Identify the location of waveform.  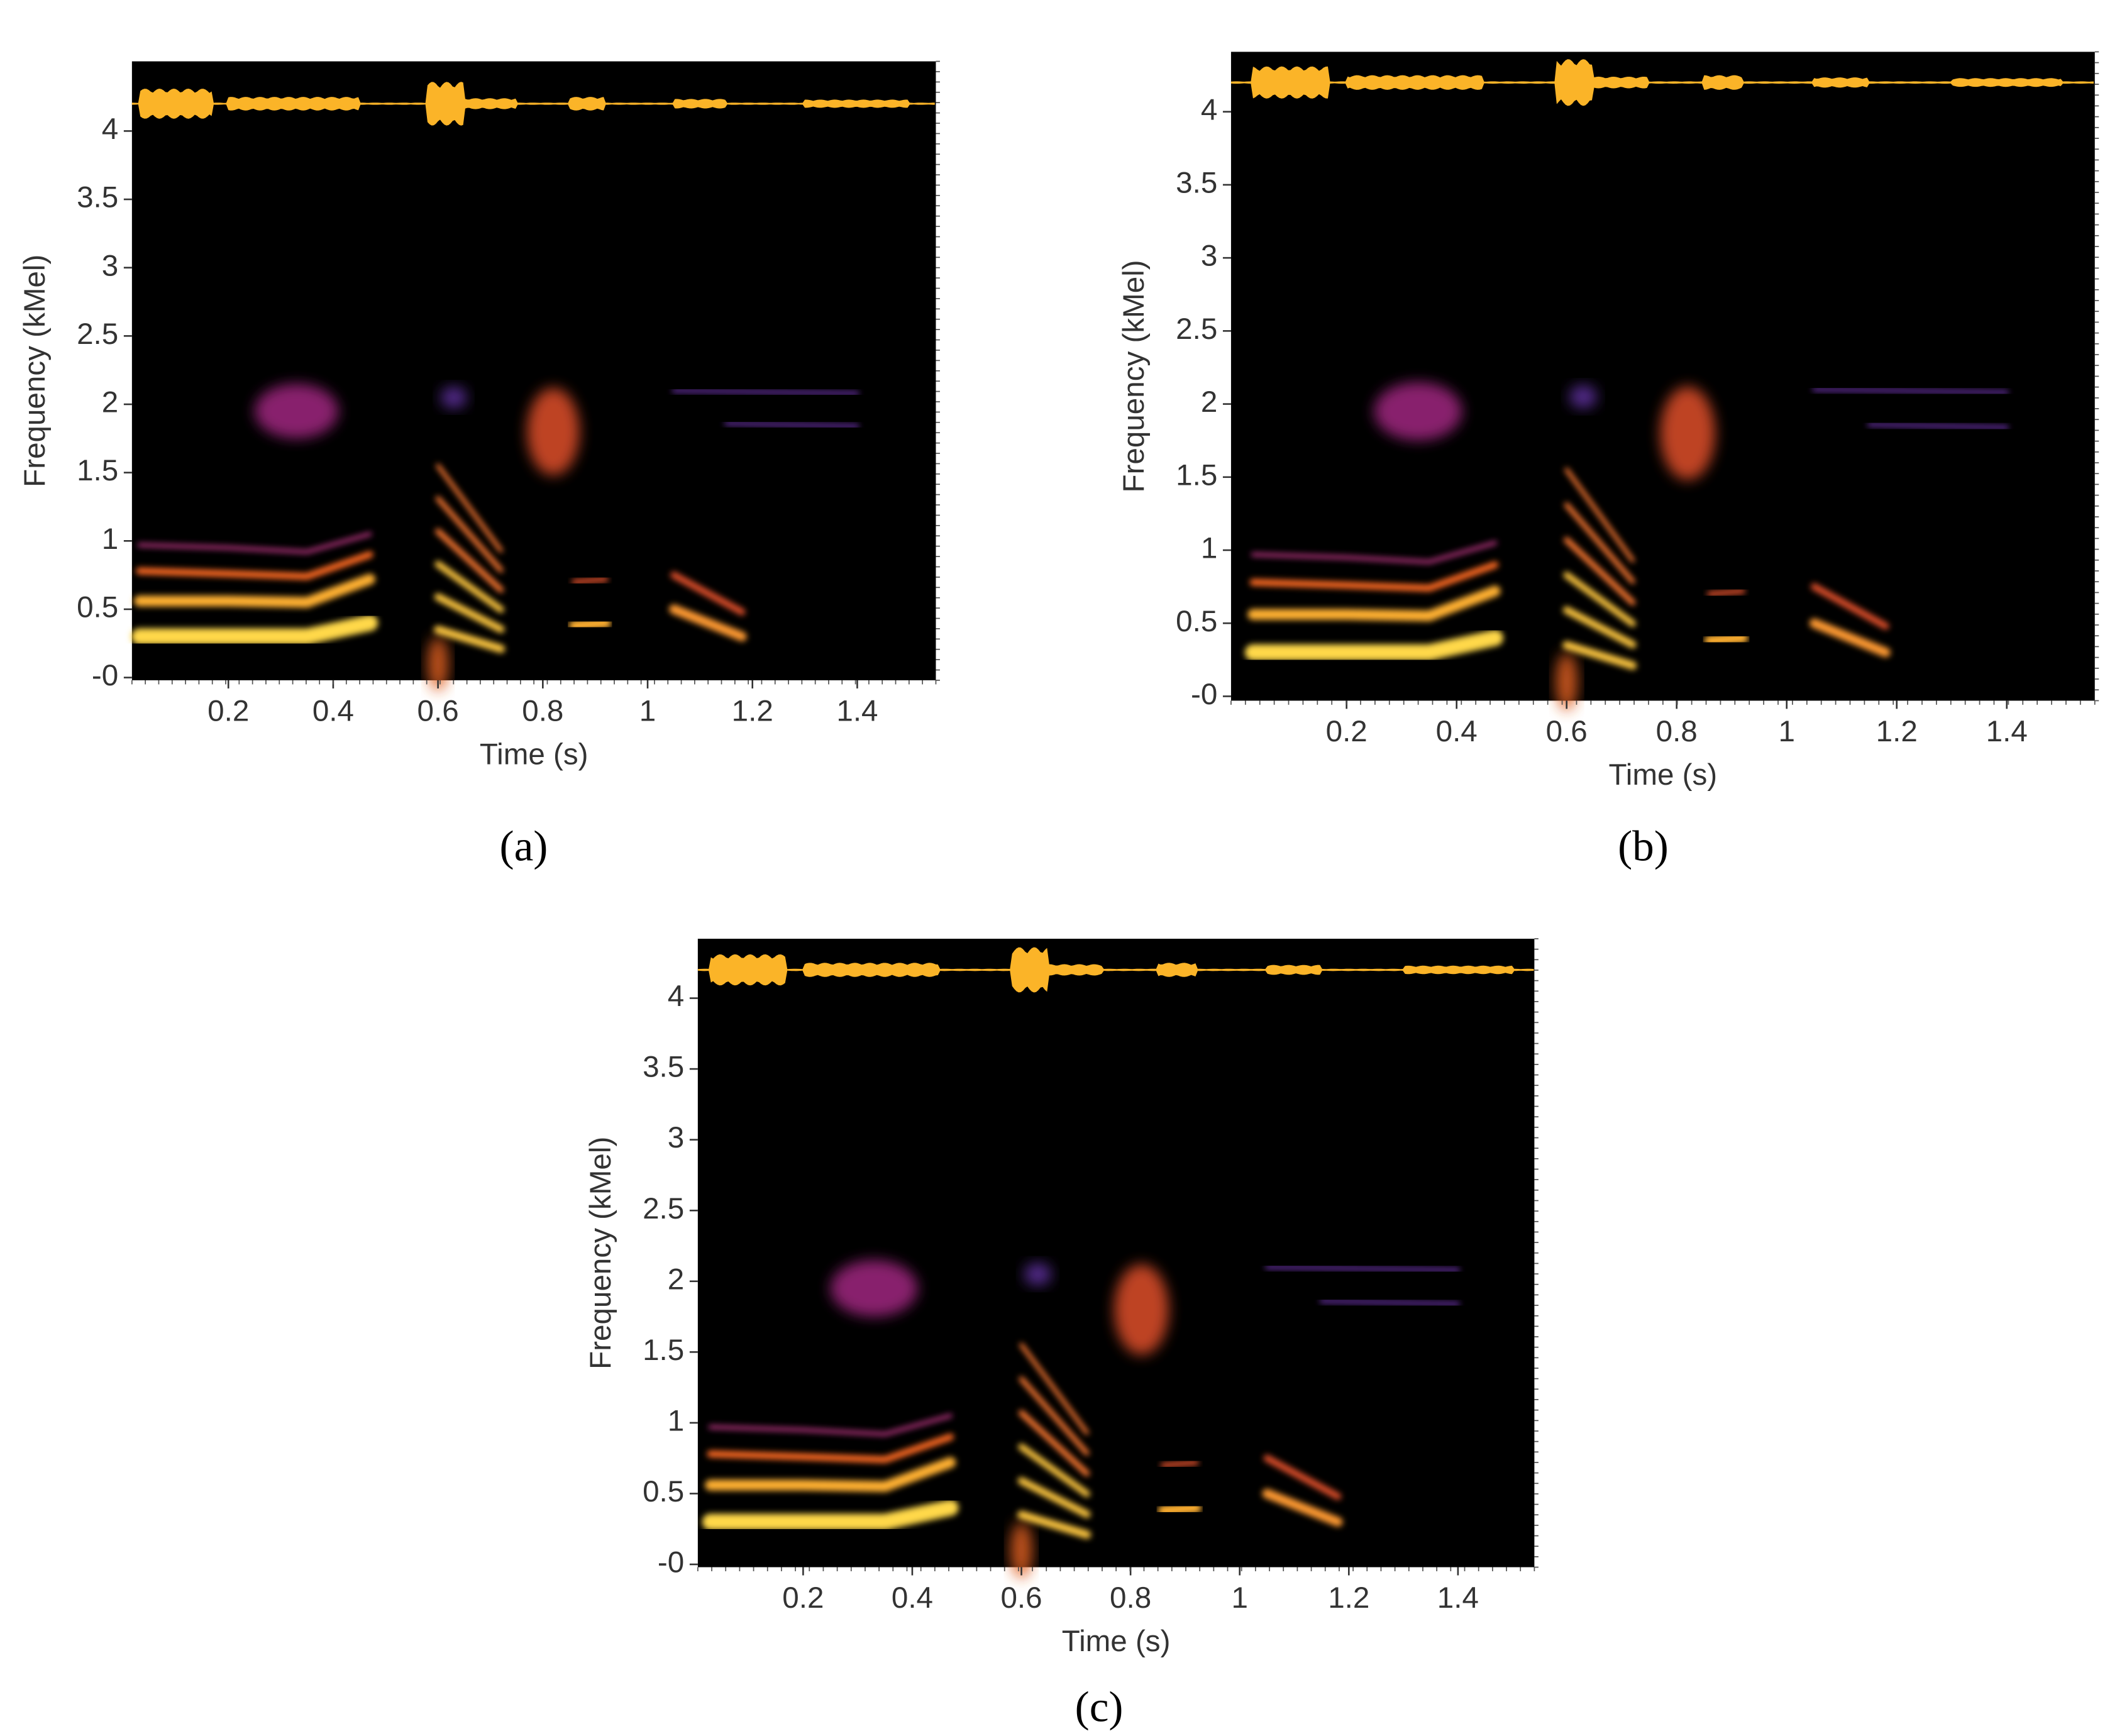
(1662, 82).